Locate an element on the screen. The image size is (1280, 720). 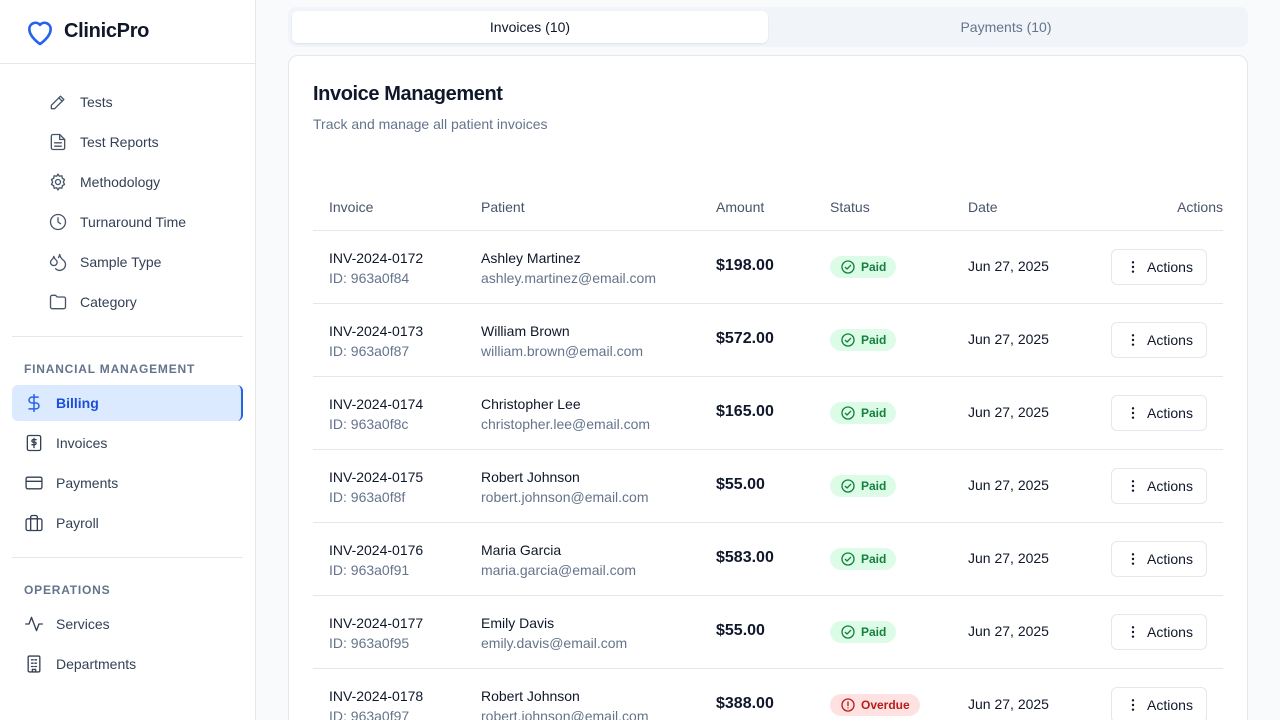
sidebar-item-services: Services is located at coordinates (127, 624).